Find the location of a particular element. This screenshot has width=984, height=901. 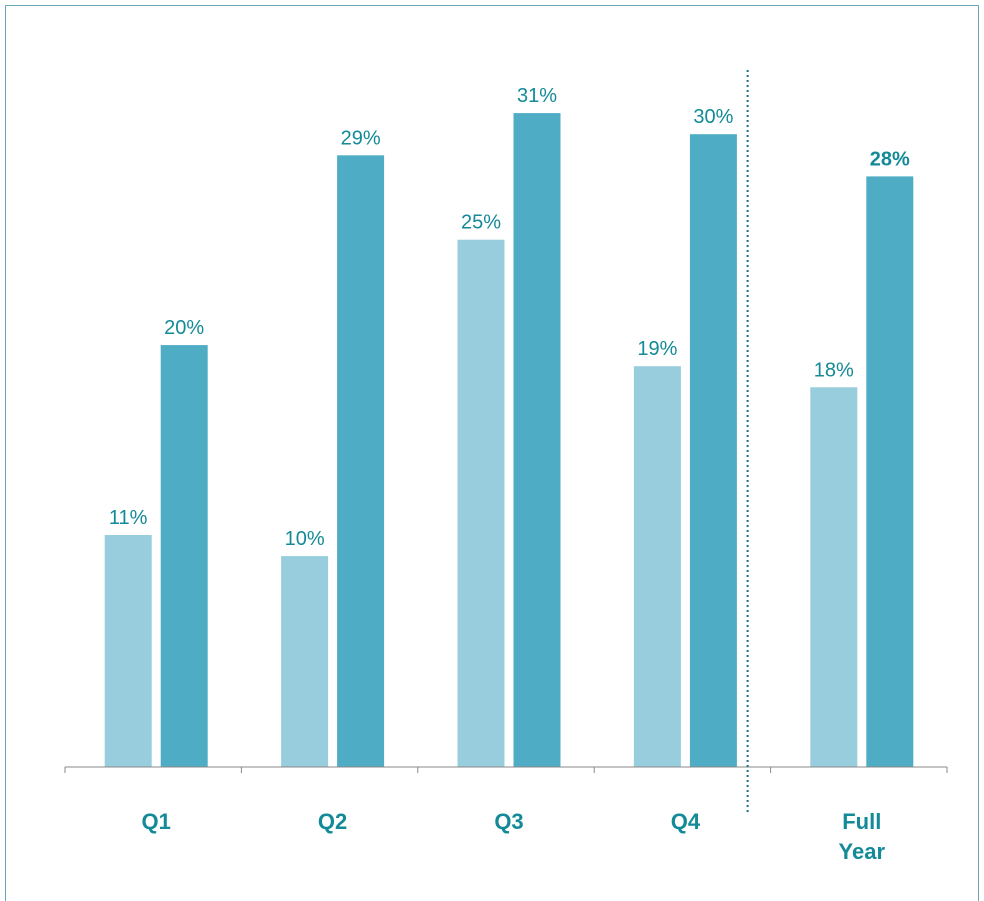

data-label: 29% is located at coordinates (361, 138).